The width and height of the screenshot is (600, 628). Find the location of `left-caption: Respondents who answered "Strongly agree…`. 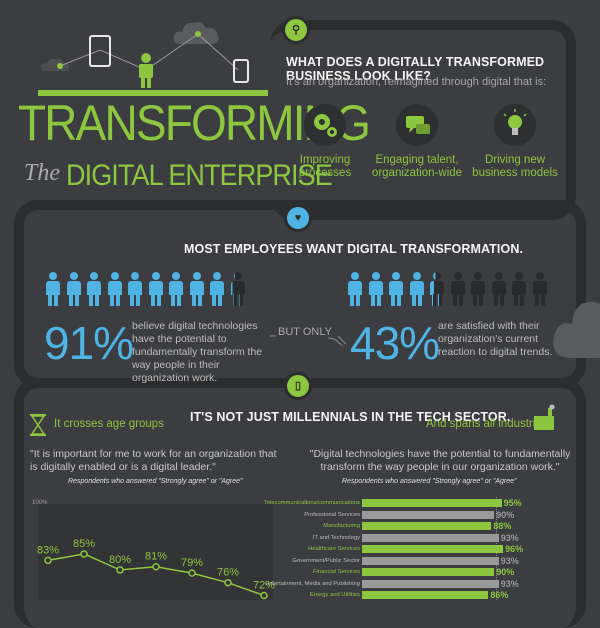

left-caption: Respondents who answered "Strongly agree… is located at coordinates (155, 481).